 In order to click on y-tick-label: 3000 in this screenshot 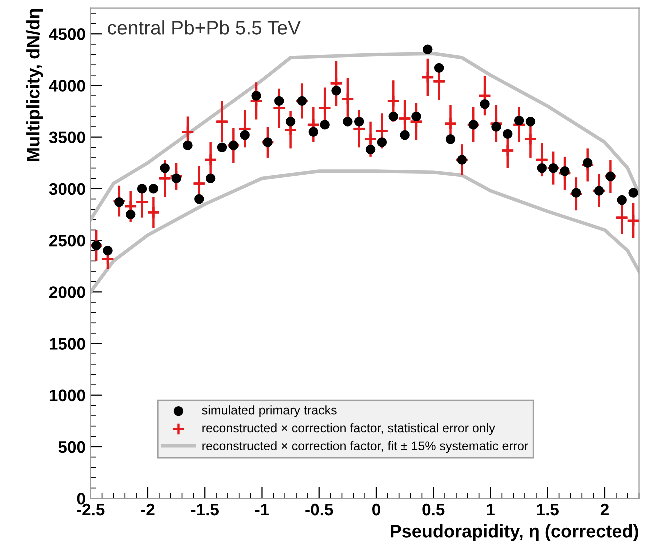, I will do `click(67, 189)`.